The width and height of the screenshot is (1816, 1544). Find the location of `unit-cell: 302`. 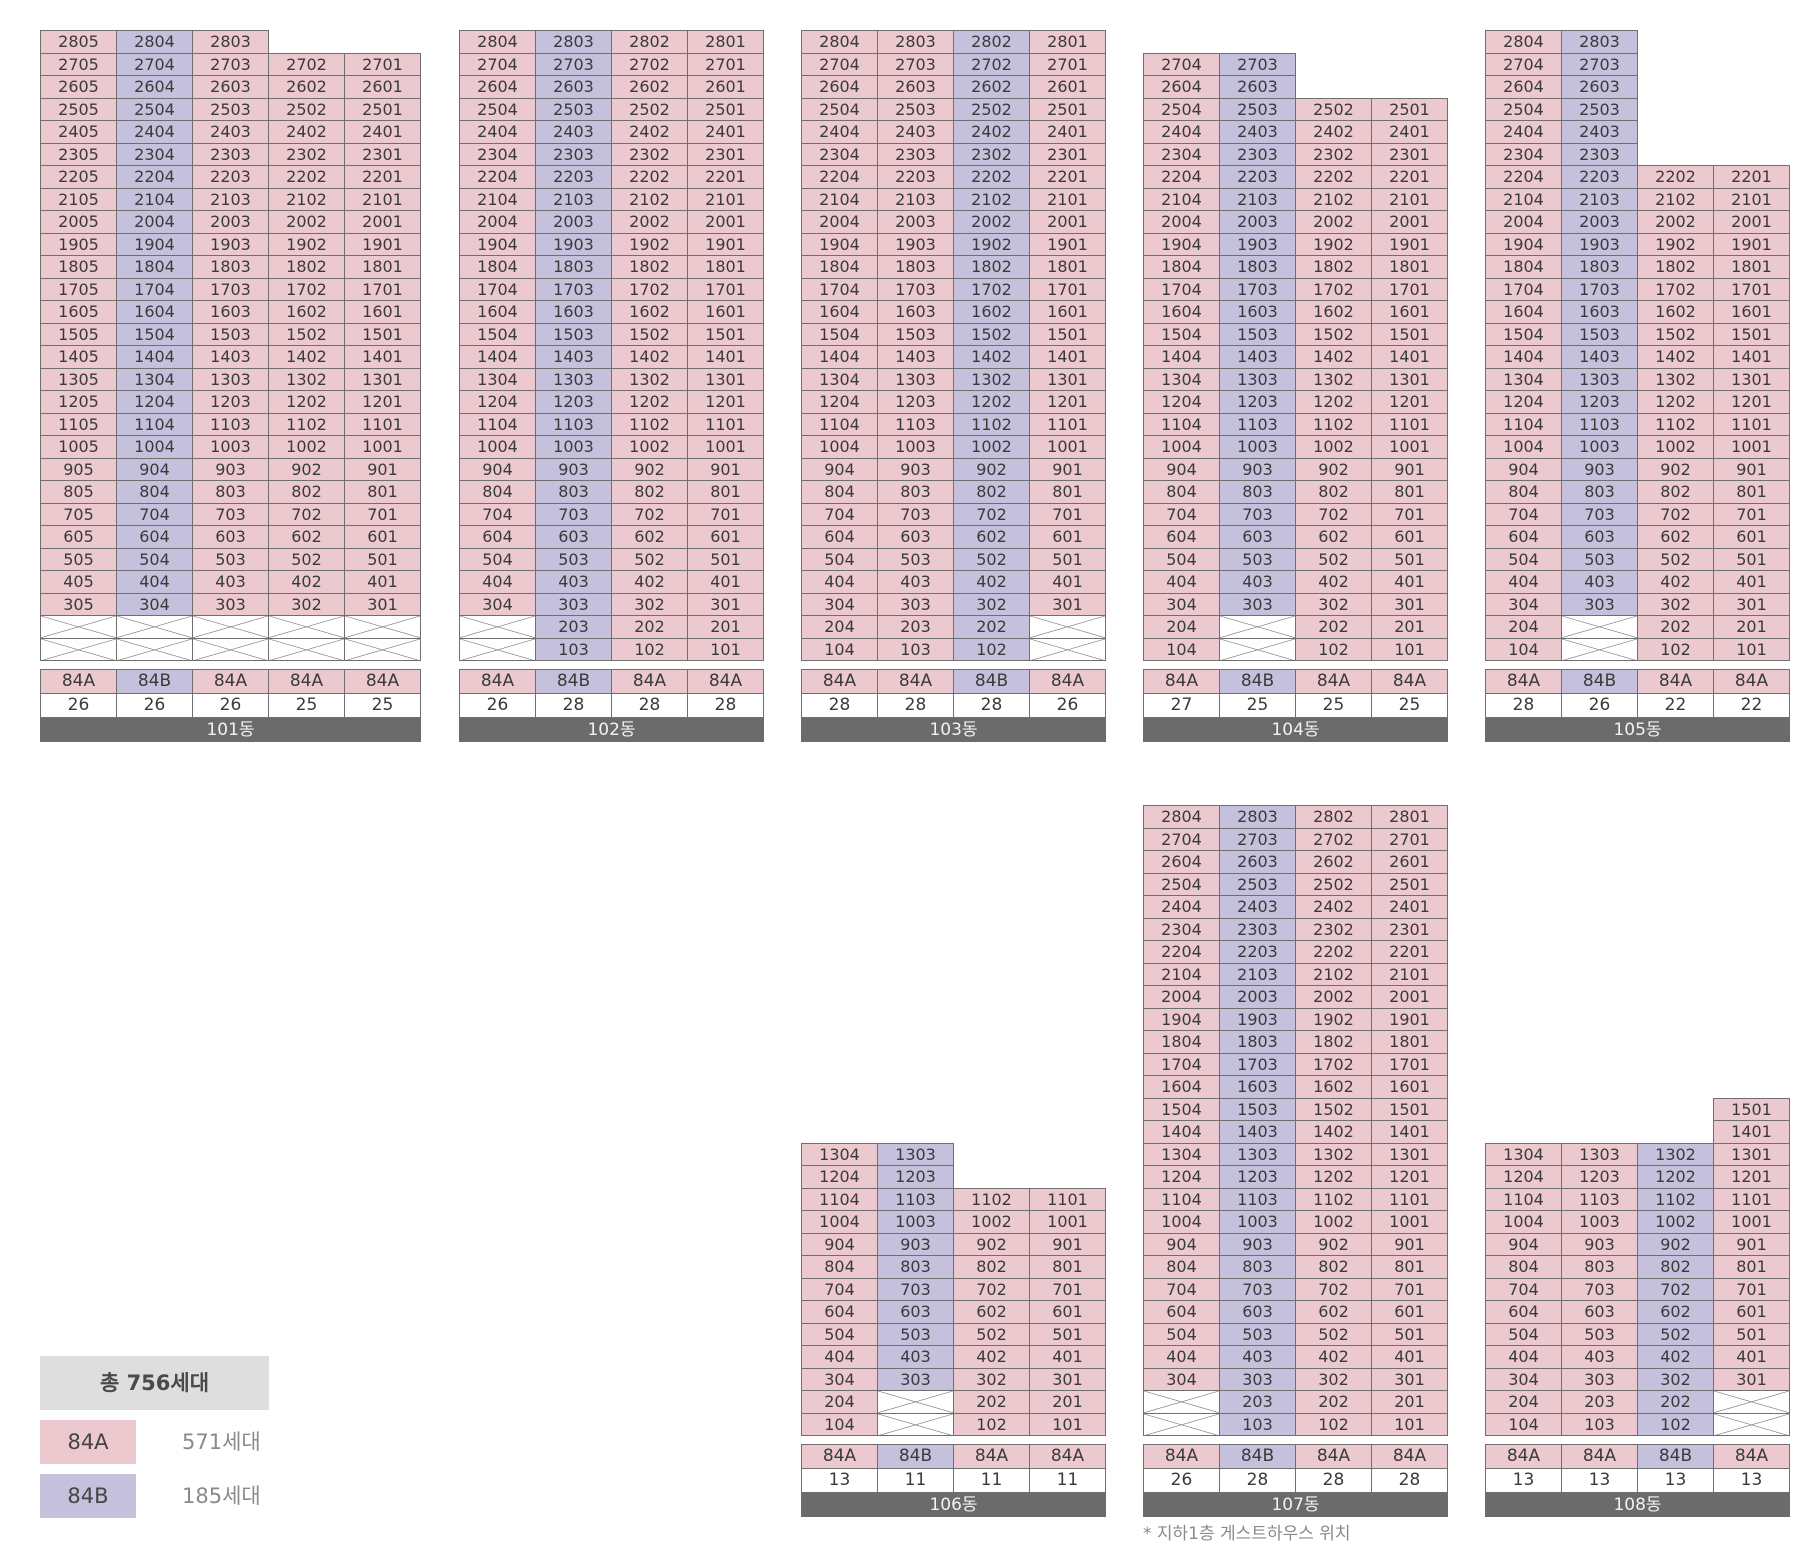

unit-cell: 302 is located at coordinates (991, 1379).